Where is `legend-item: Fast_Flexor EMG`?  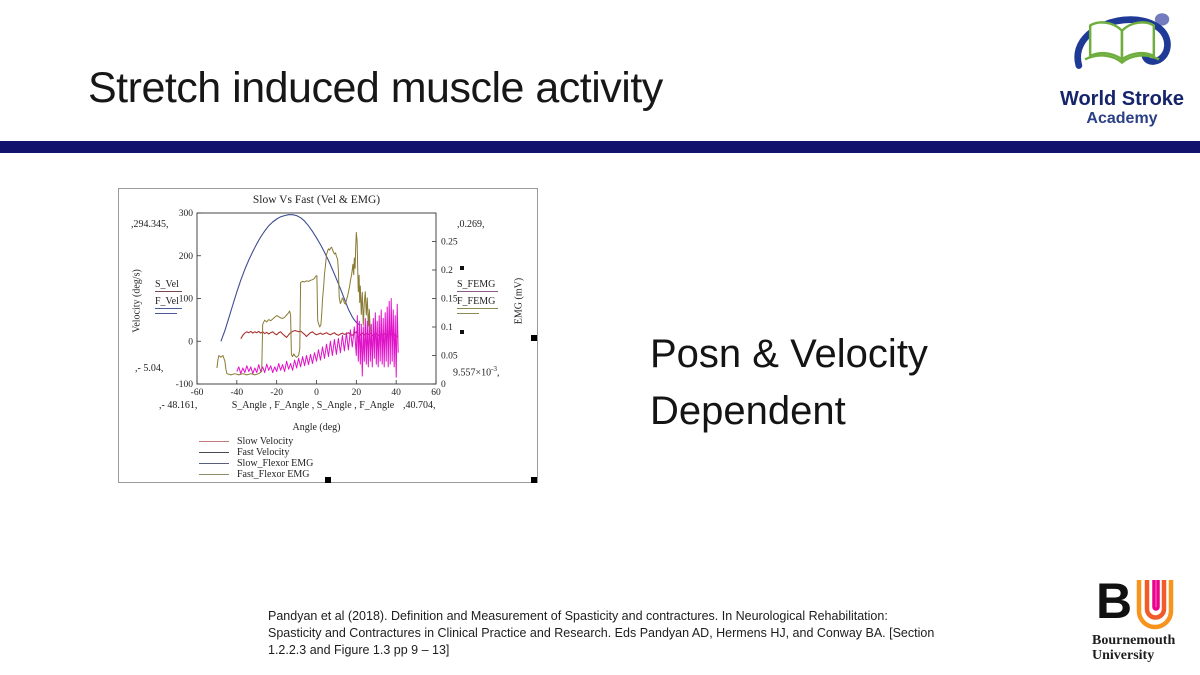 legend-item: Fast_Flexor EMG is located at coordinates (256, 474).